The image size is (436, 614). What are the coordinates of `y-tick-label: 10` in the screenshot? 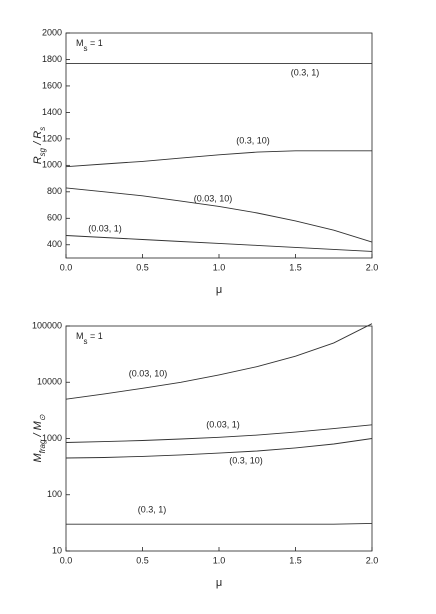 It's located at (57, 550).